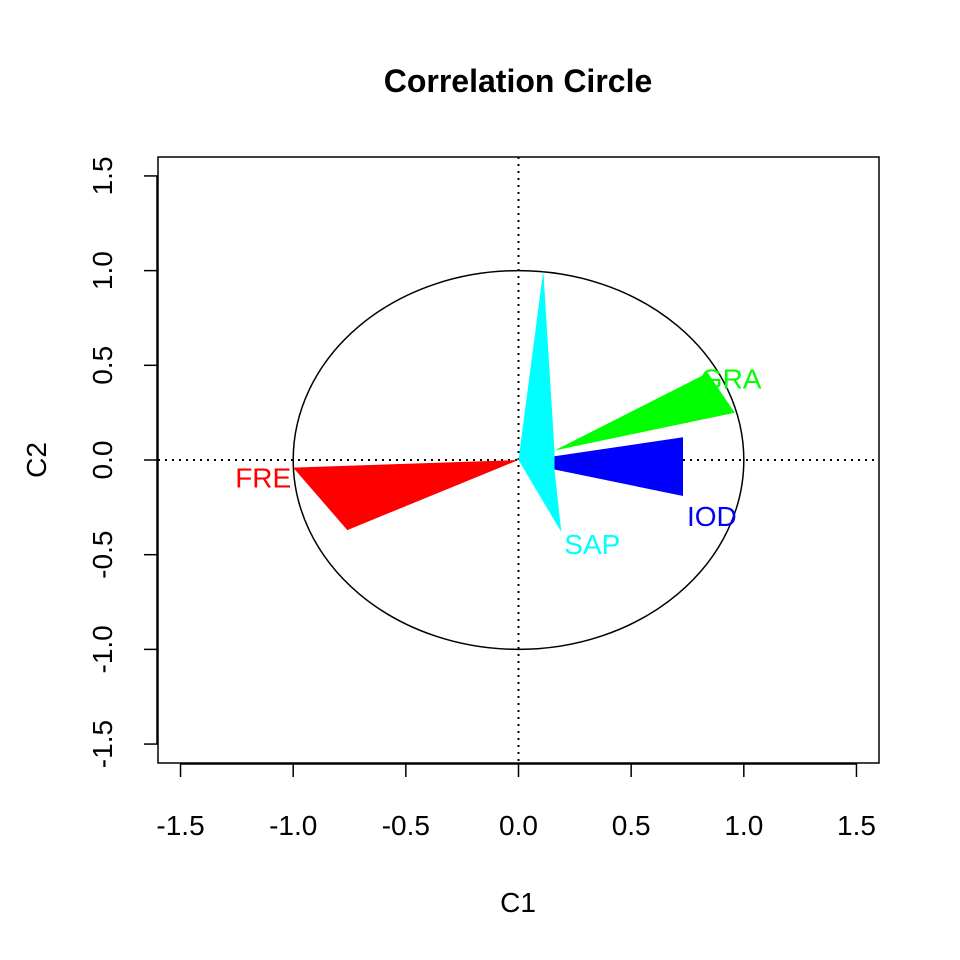 The image size is (960, 960). Describe the element at coordinates (102, 744) in the screenshot. I see `y-tick-label: -1.5` at that location.